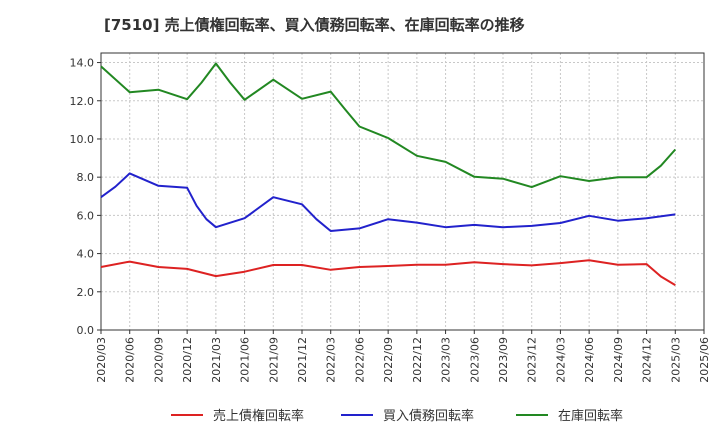  I want to click on y-tick-label: 8.0, so click(86, 177).